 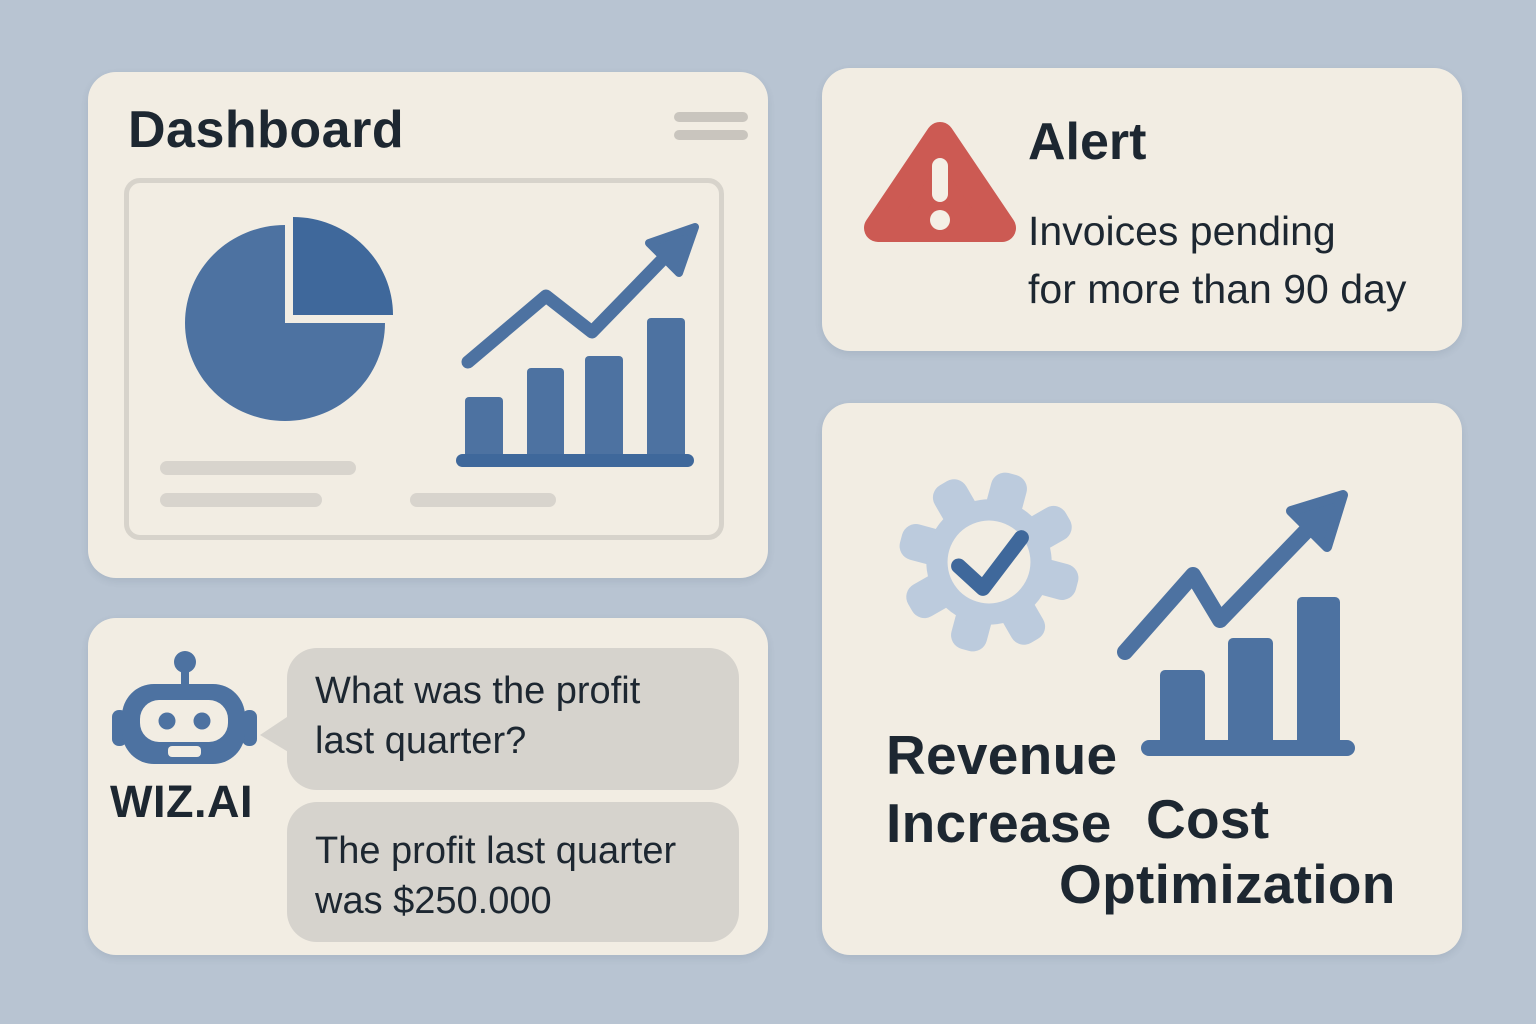 What do you see at coordinates (1236, 623) in the screenshot?
I see `growth-chart-arrow-icon` at bounding box center [1236, 623].